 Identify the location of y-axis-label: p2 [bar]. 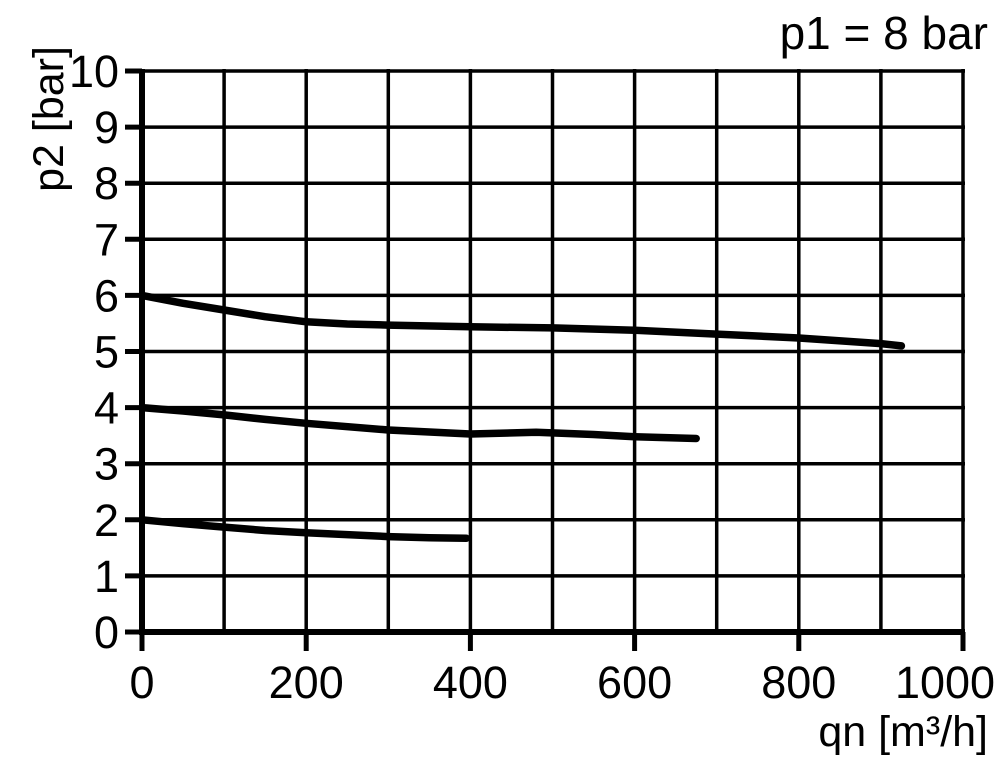
(49, 119).